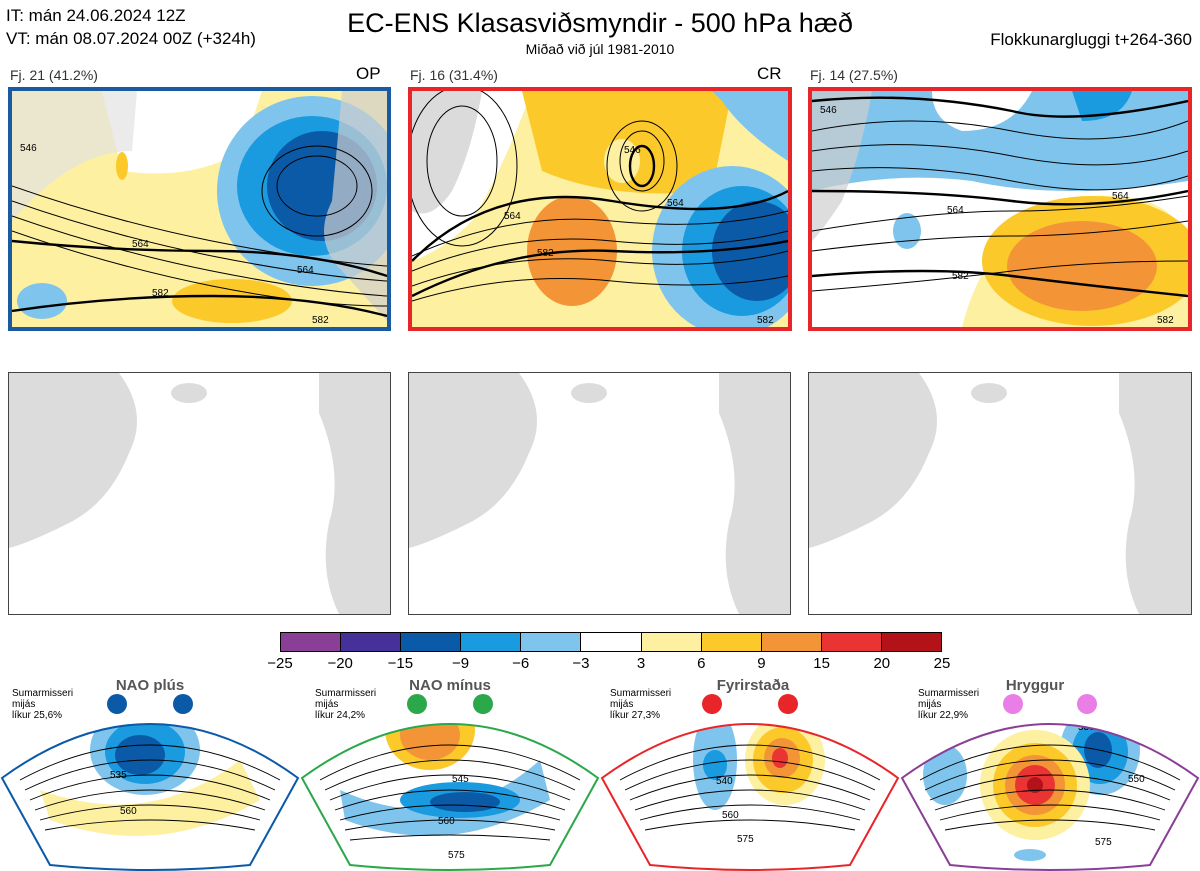 The height and width of the screenshot is (871, 1200). I want to click on colorbar-tick-label: −15, so click(400, 663).